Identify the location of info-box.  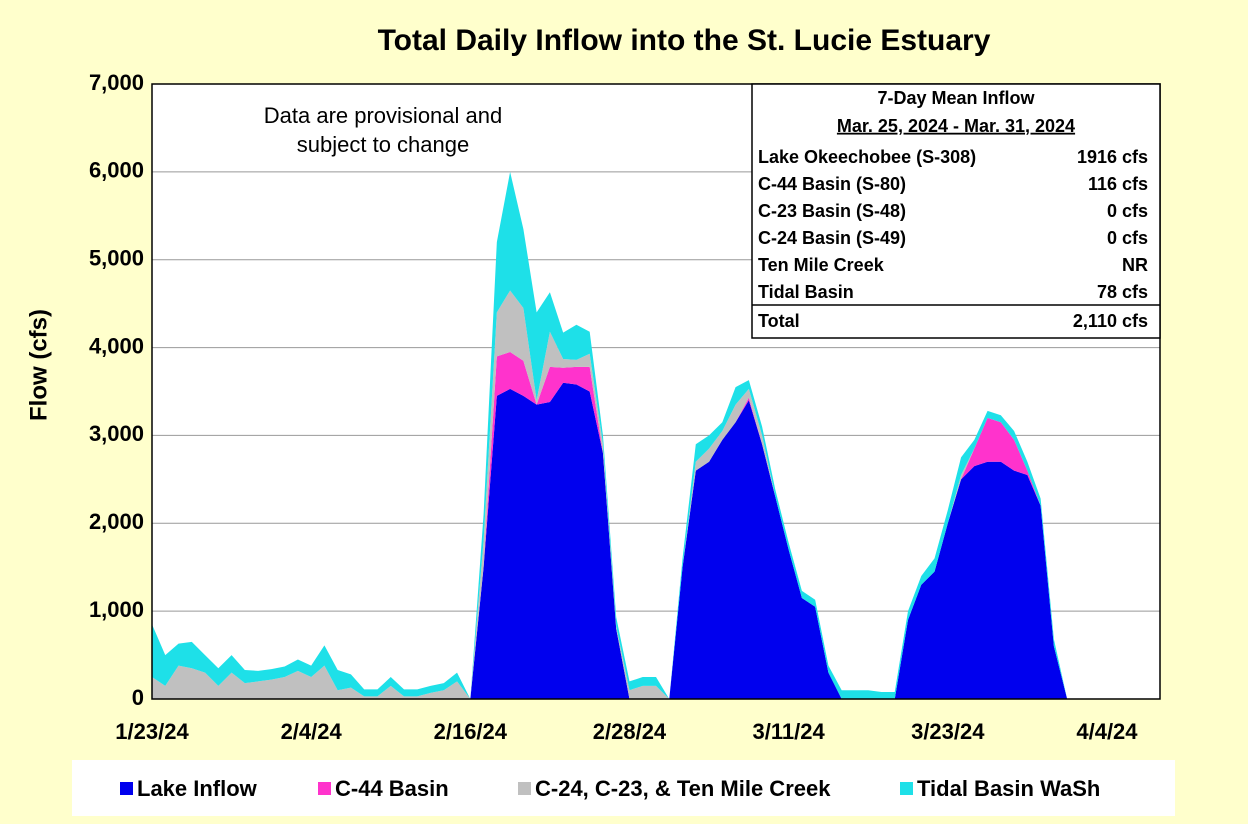
(956, 211).